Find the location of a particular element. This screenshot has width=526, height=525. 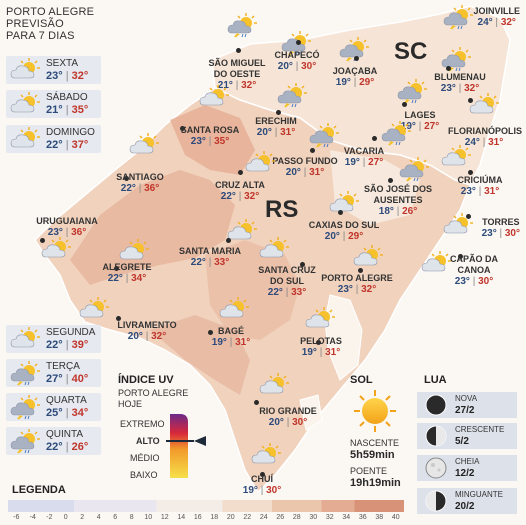

city-name: PORTO ALEGRE is located at coordinates (357, 278).